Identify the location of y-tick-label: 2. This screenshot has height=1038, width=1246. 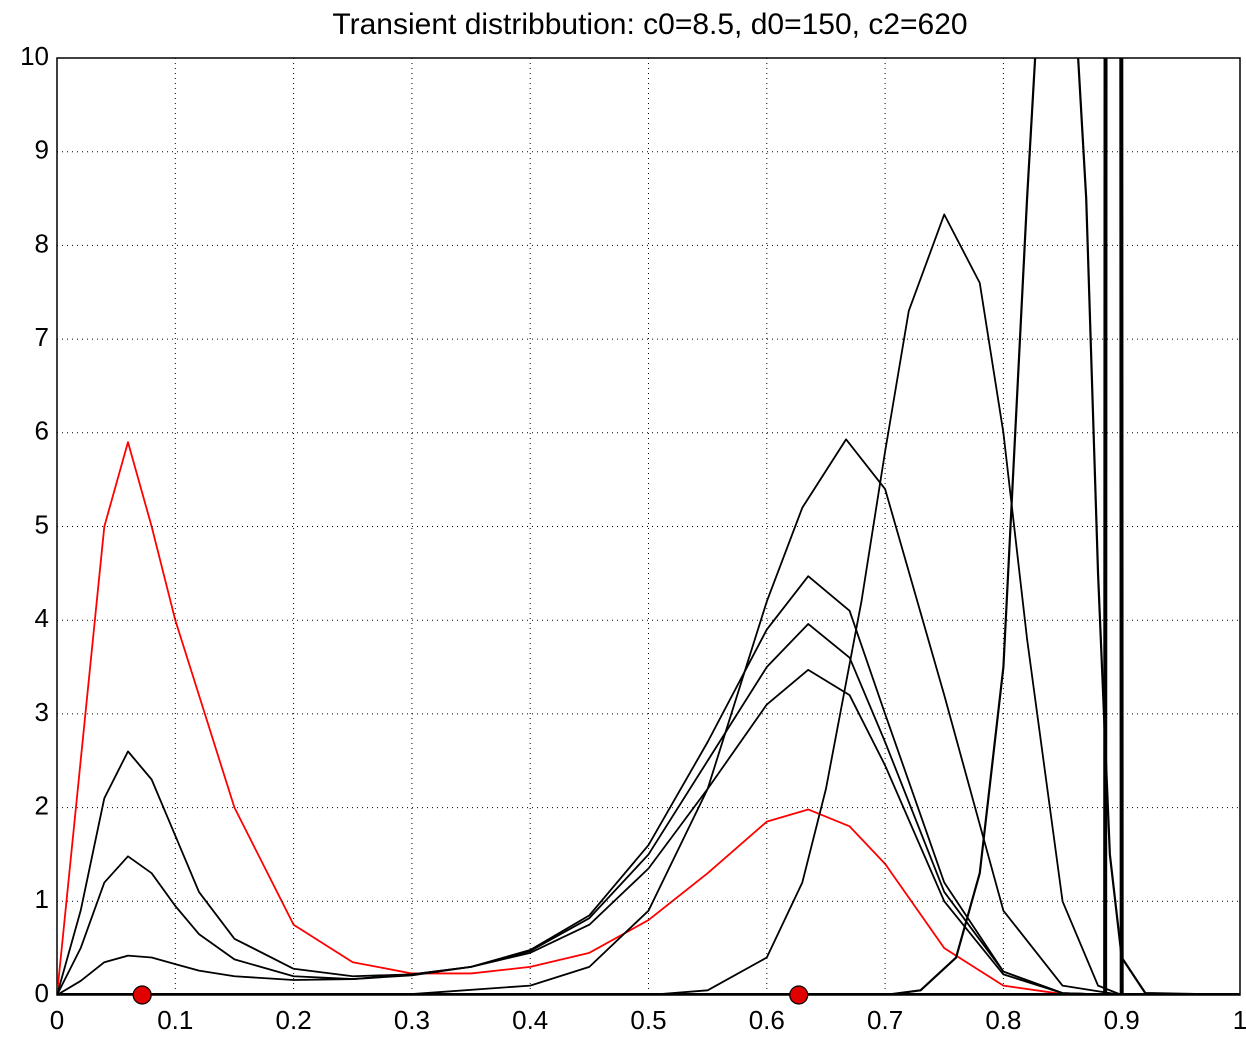
(42, 805).